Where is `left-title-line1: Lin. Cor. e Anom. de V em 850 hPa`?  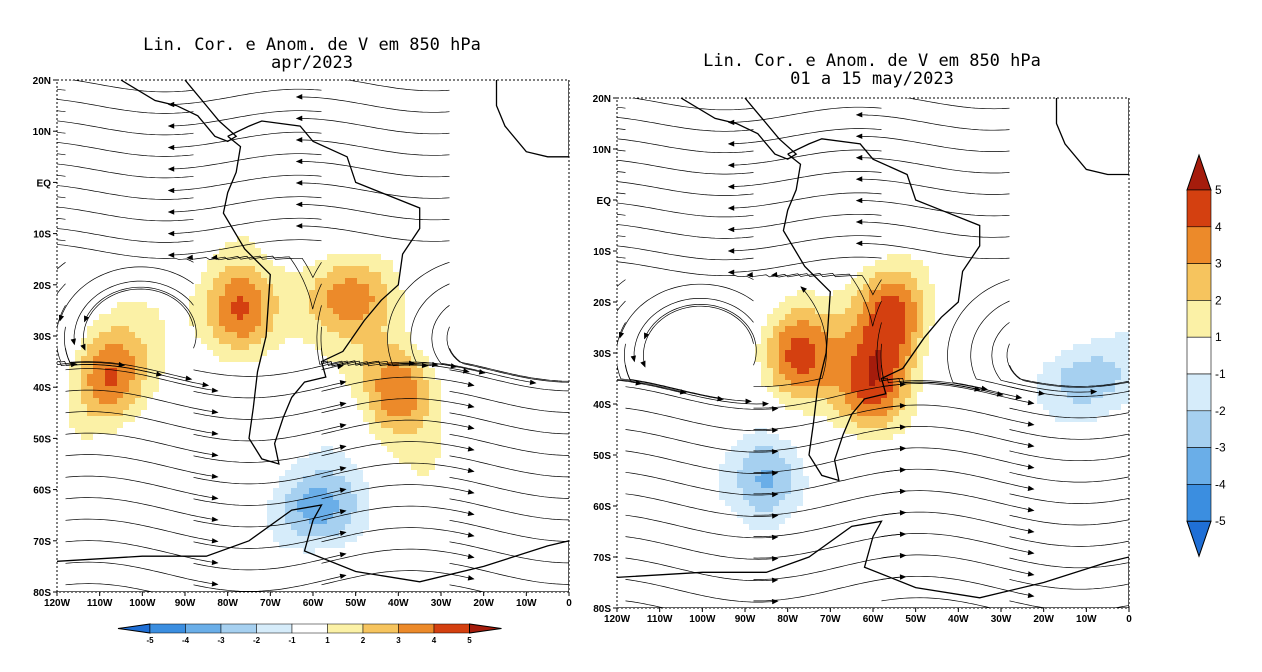 left-title-line1: Lin. Cor. e Anom. de V em 850 hPa is located at coordinates (312, 45).